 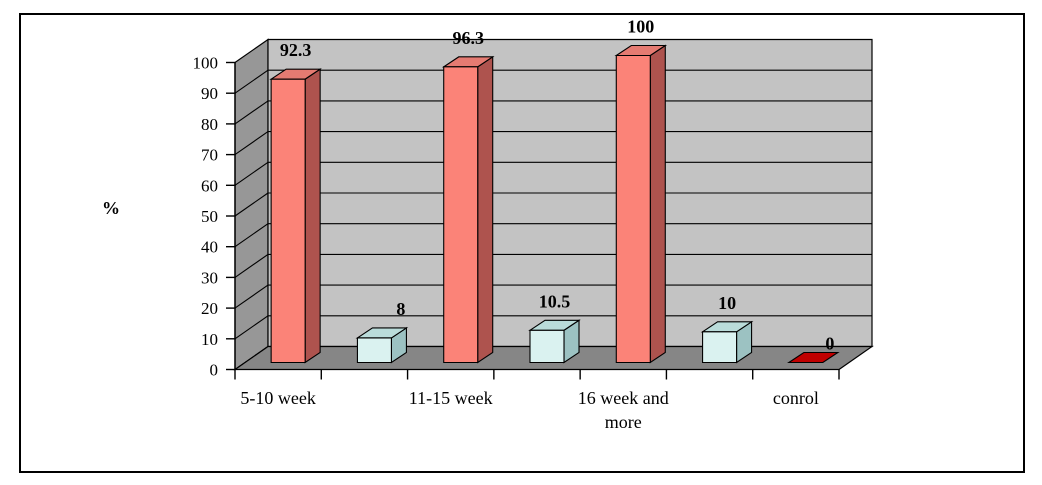 What do you see at coordinates (640, 27) in the screenshot?
I see `data-label-4: 100` at bounding box center [640, 27].